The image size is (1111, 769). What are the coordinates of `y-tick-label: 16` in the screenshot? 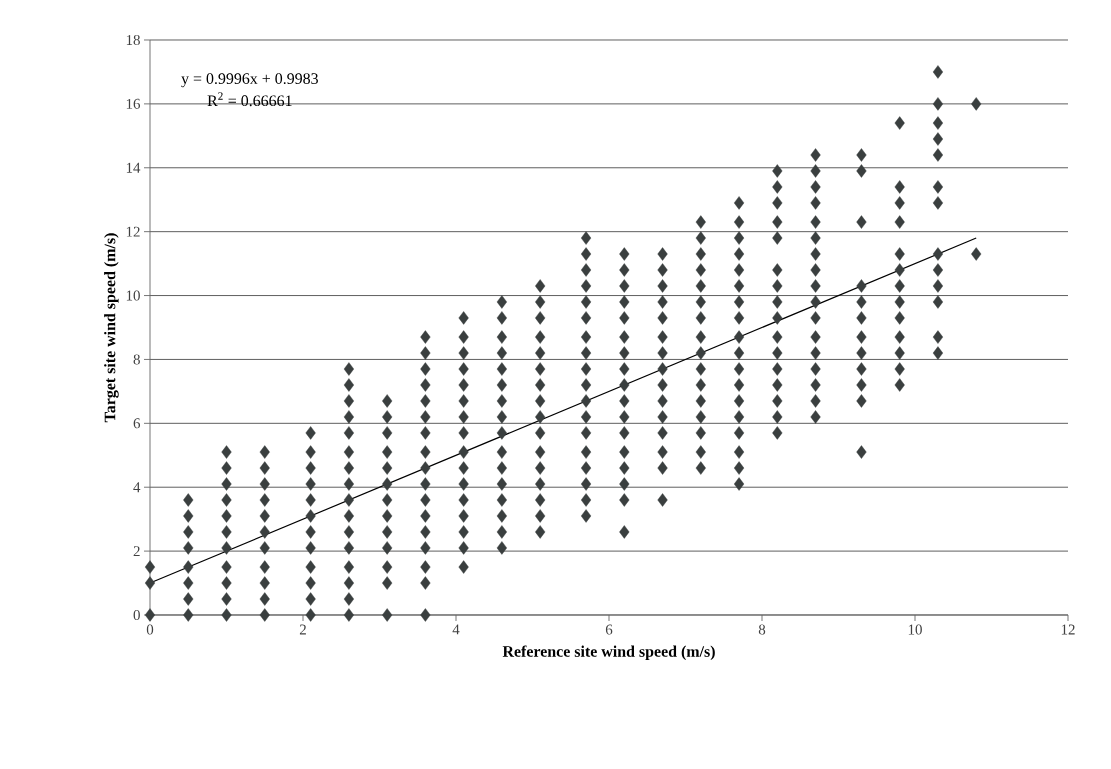 It's located at (133, 103).